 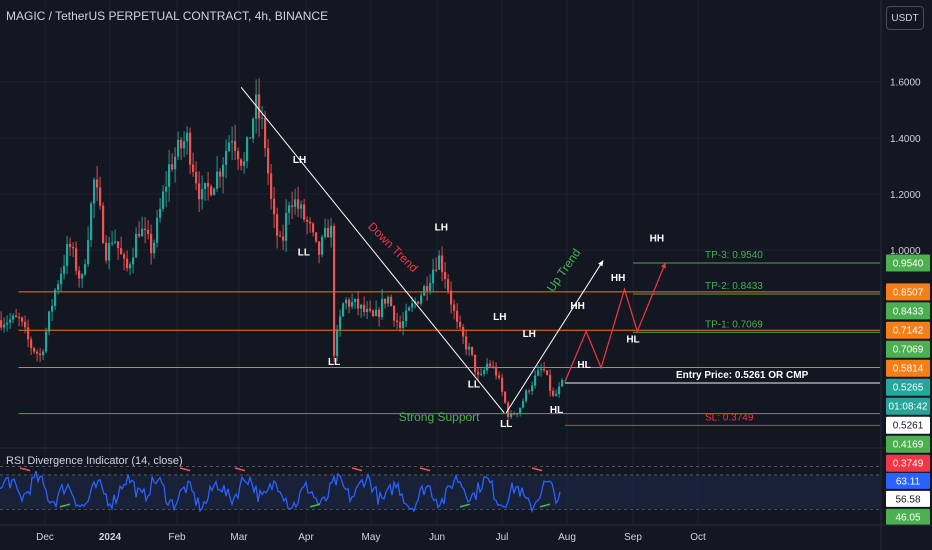 I want to click on currency-button: USDT, so click(x=905, y=18).